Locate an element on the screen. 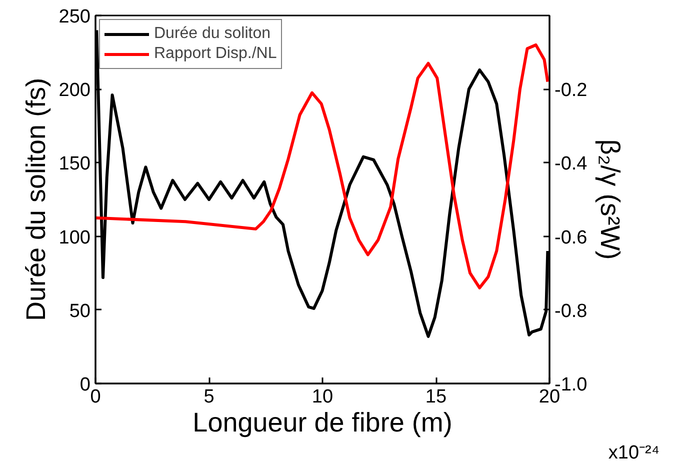  y-tick-label: 100 is located at coordinates (74, 237).